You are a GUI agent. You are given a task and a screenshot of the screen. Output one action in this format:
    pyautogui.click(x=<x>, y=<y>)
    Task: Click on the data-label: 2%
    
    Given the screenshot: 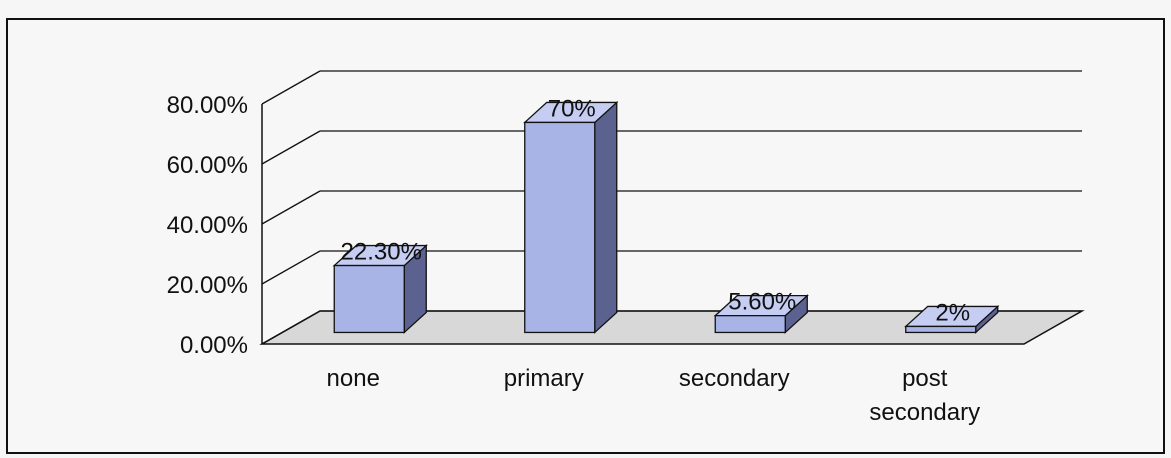 What is the action you would take?
    pyautogui.click(x=952, y=312)
    